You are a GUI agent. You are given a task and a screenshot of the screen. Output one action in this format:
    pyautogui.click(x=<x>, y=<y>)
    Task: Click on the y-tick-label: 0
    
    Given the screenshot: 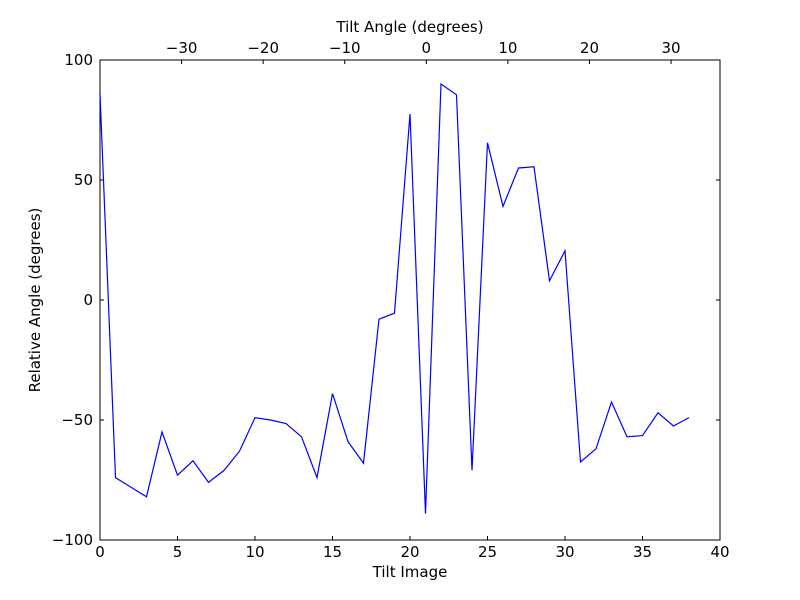 What is the action you would take?
    pyautogui.click(x=88, y=300)
    